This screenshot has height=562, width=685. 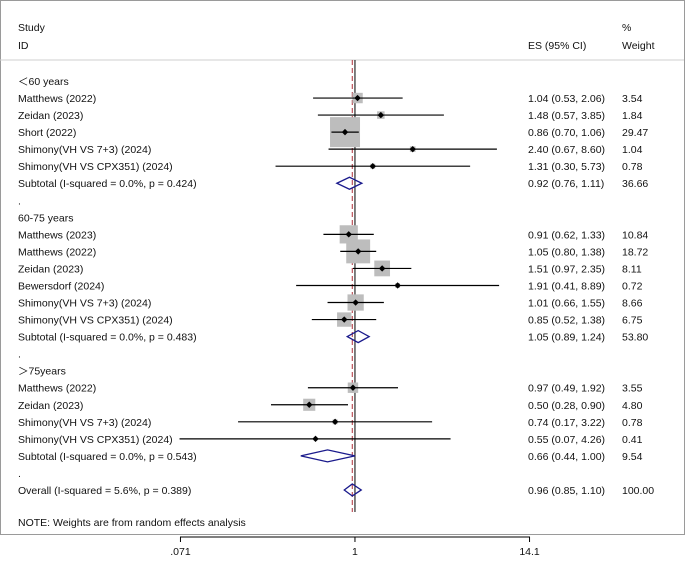 What do you see at coordinates (107, 457) in the screenshot?
I see `subtotal-label: Subtotal (I-squared = 0.0%, p = 0.543)` at bounding box center [107, 457].